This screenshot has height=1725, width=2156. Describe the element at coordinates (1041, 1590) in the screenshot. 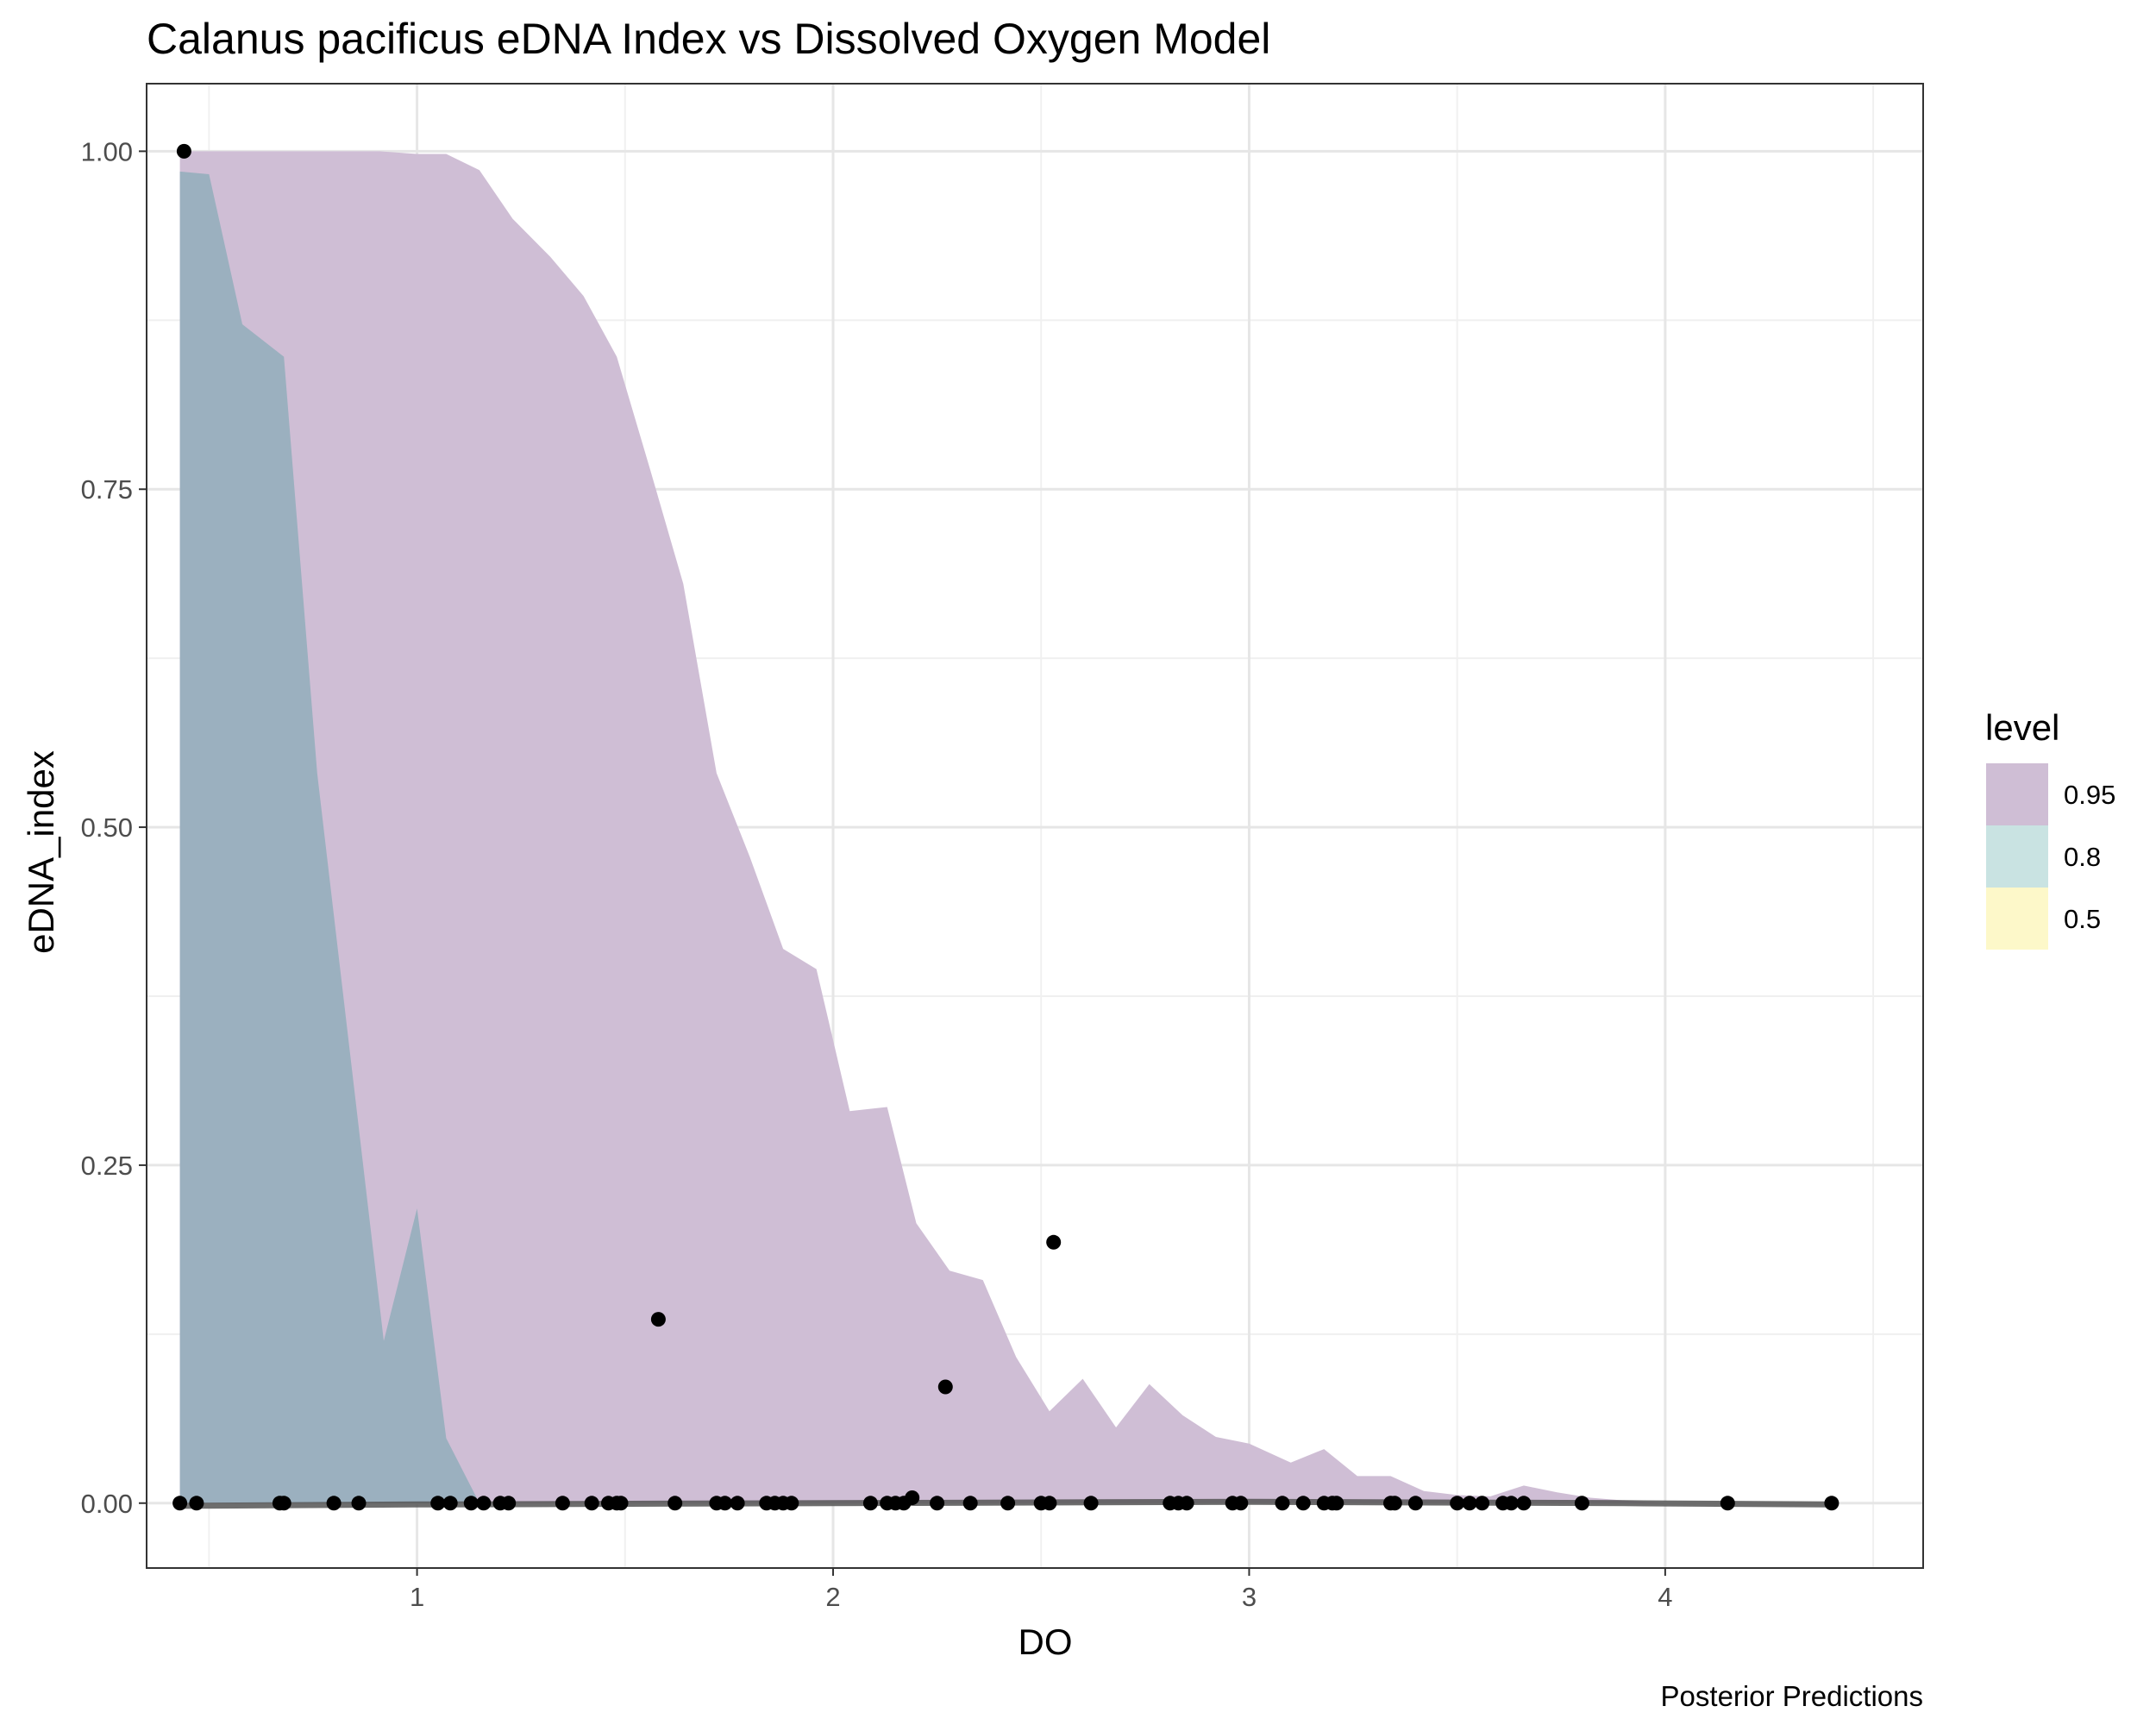

I see `x-axis-ticks: 1 2 3 4` at that location.